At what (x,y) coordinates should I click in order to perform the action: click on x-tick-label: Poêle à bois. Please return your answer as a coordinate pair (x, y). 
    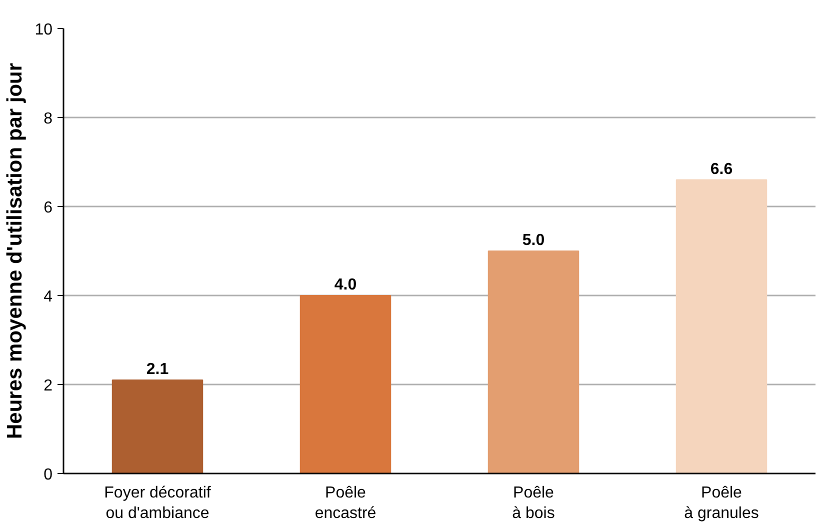
    Looking at the image, I should click on (533, 503).